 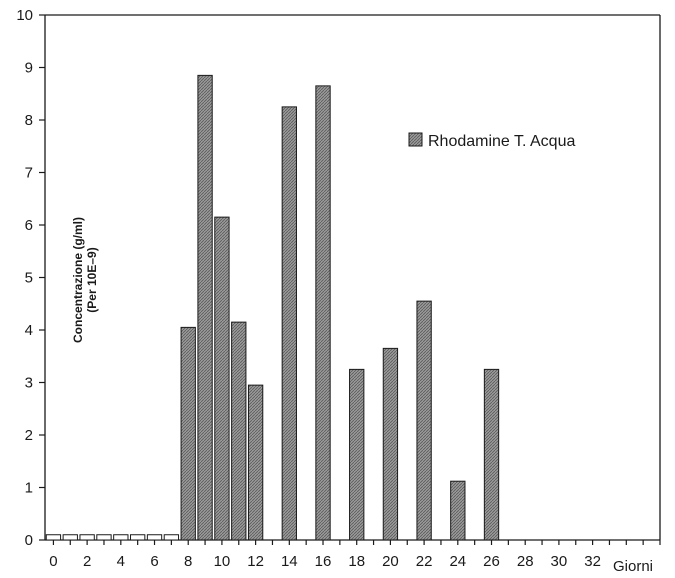 What do you see at coordinates (424, 561) in the screenshot?
I see `x-tick-label: 22` at bounding box center [424, 561].